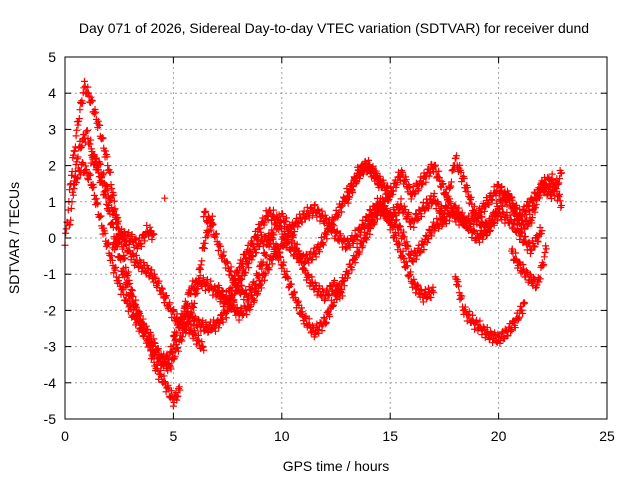 This screenshot has width=640, height=480. I want to click on y-tick-label: -5, so click(50, 419).